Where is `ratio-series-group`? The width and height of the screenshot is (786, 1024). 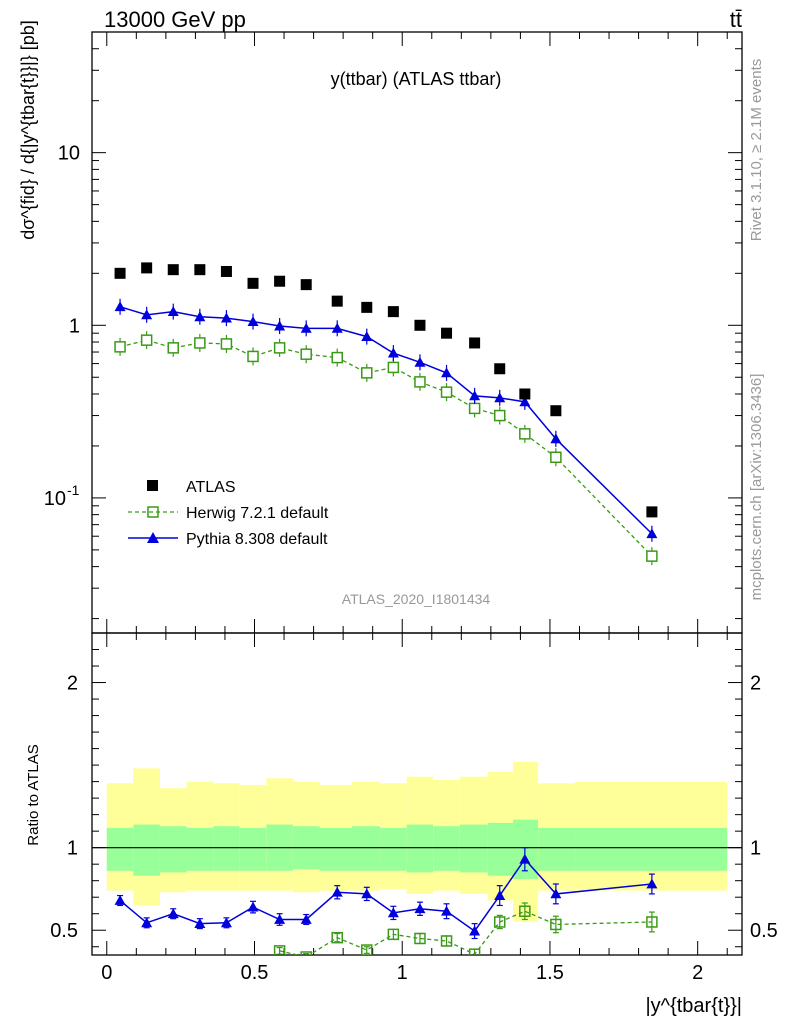
ratio-series-group is located at coordinates (386, 901).